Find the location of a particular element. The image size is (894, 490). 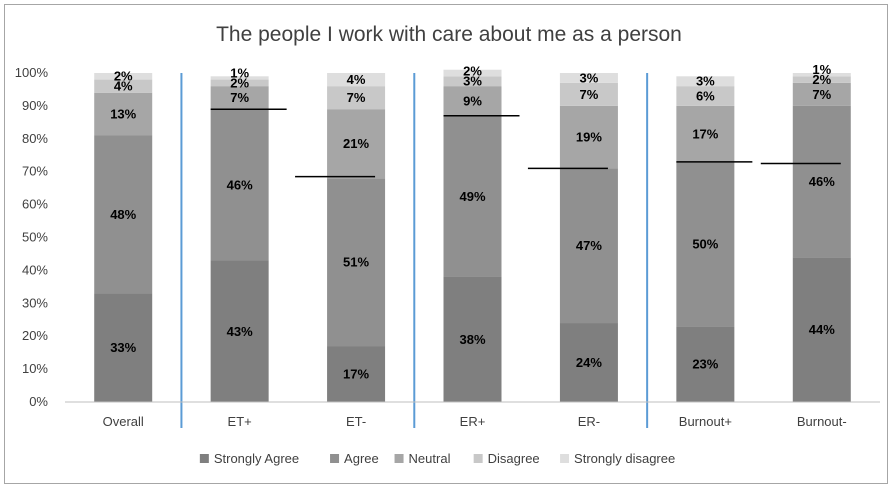

y-tick-label: 50% is located at coordinates (35, 237).